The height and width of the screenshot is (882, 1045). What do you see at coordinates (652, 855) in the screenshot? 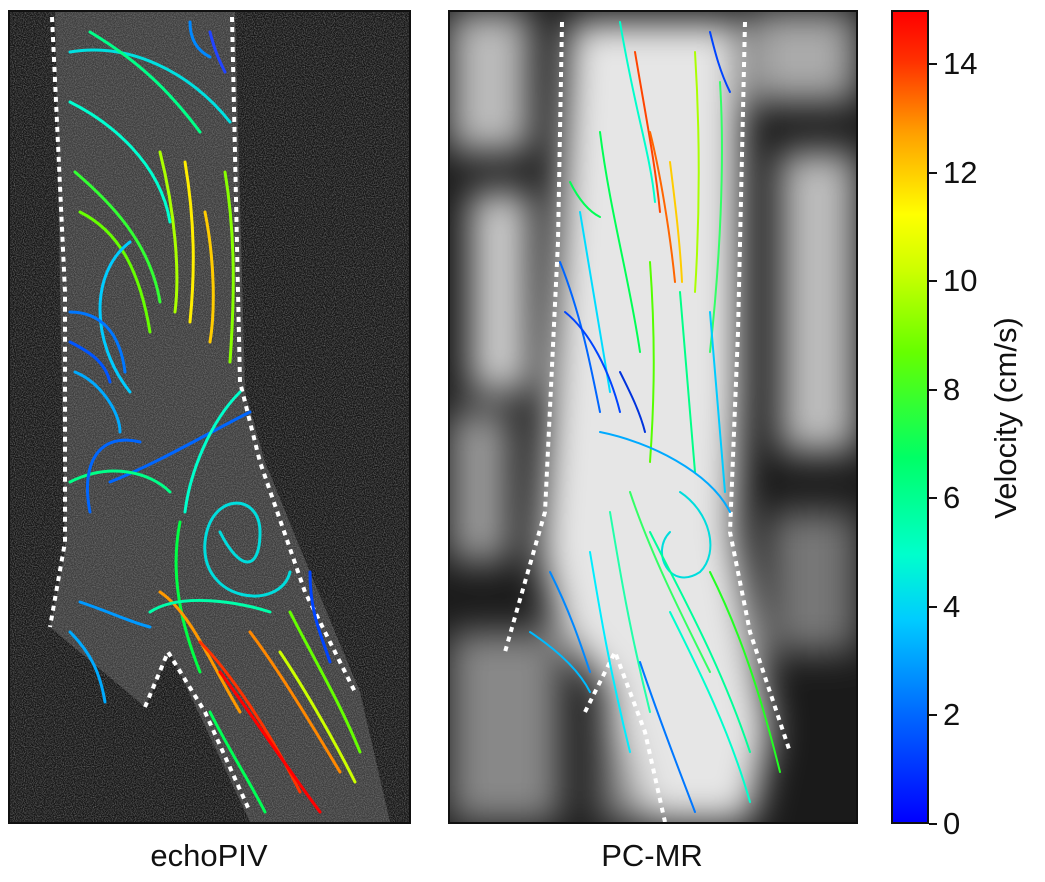
I see `panel-label-pcmr: PC-MR` at bounding box center [652, 855].